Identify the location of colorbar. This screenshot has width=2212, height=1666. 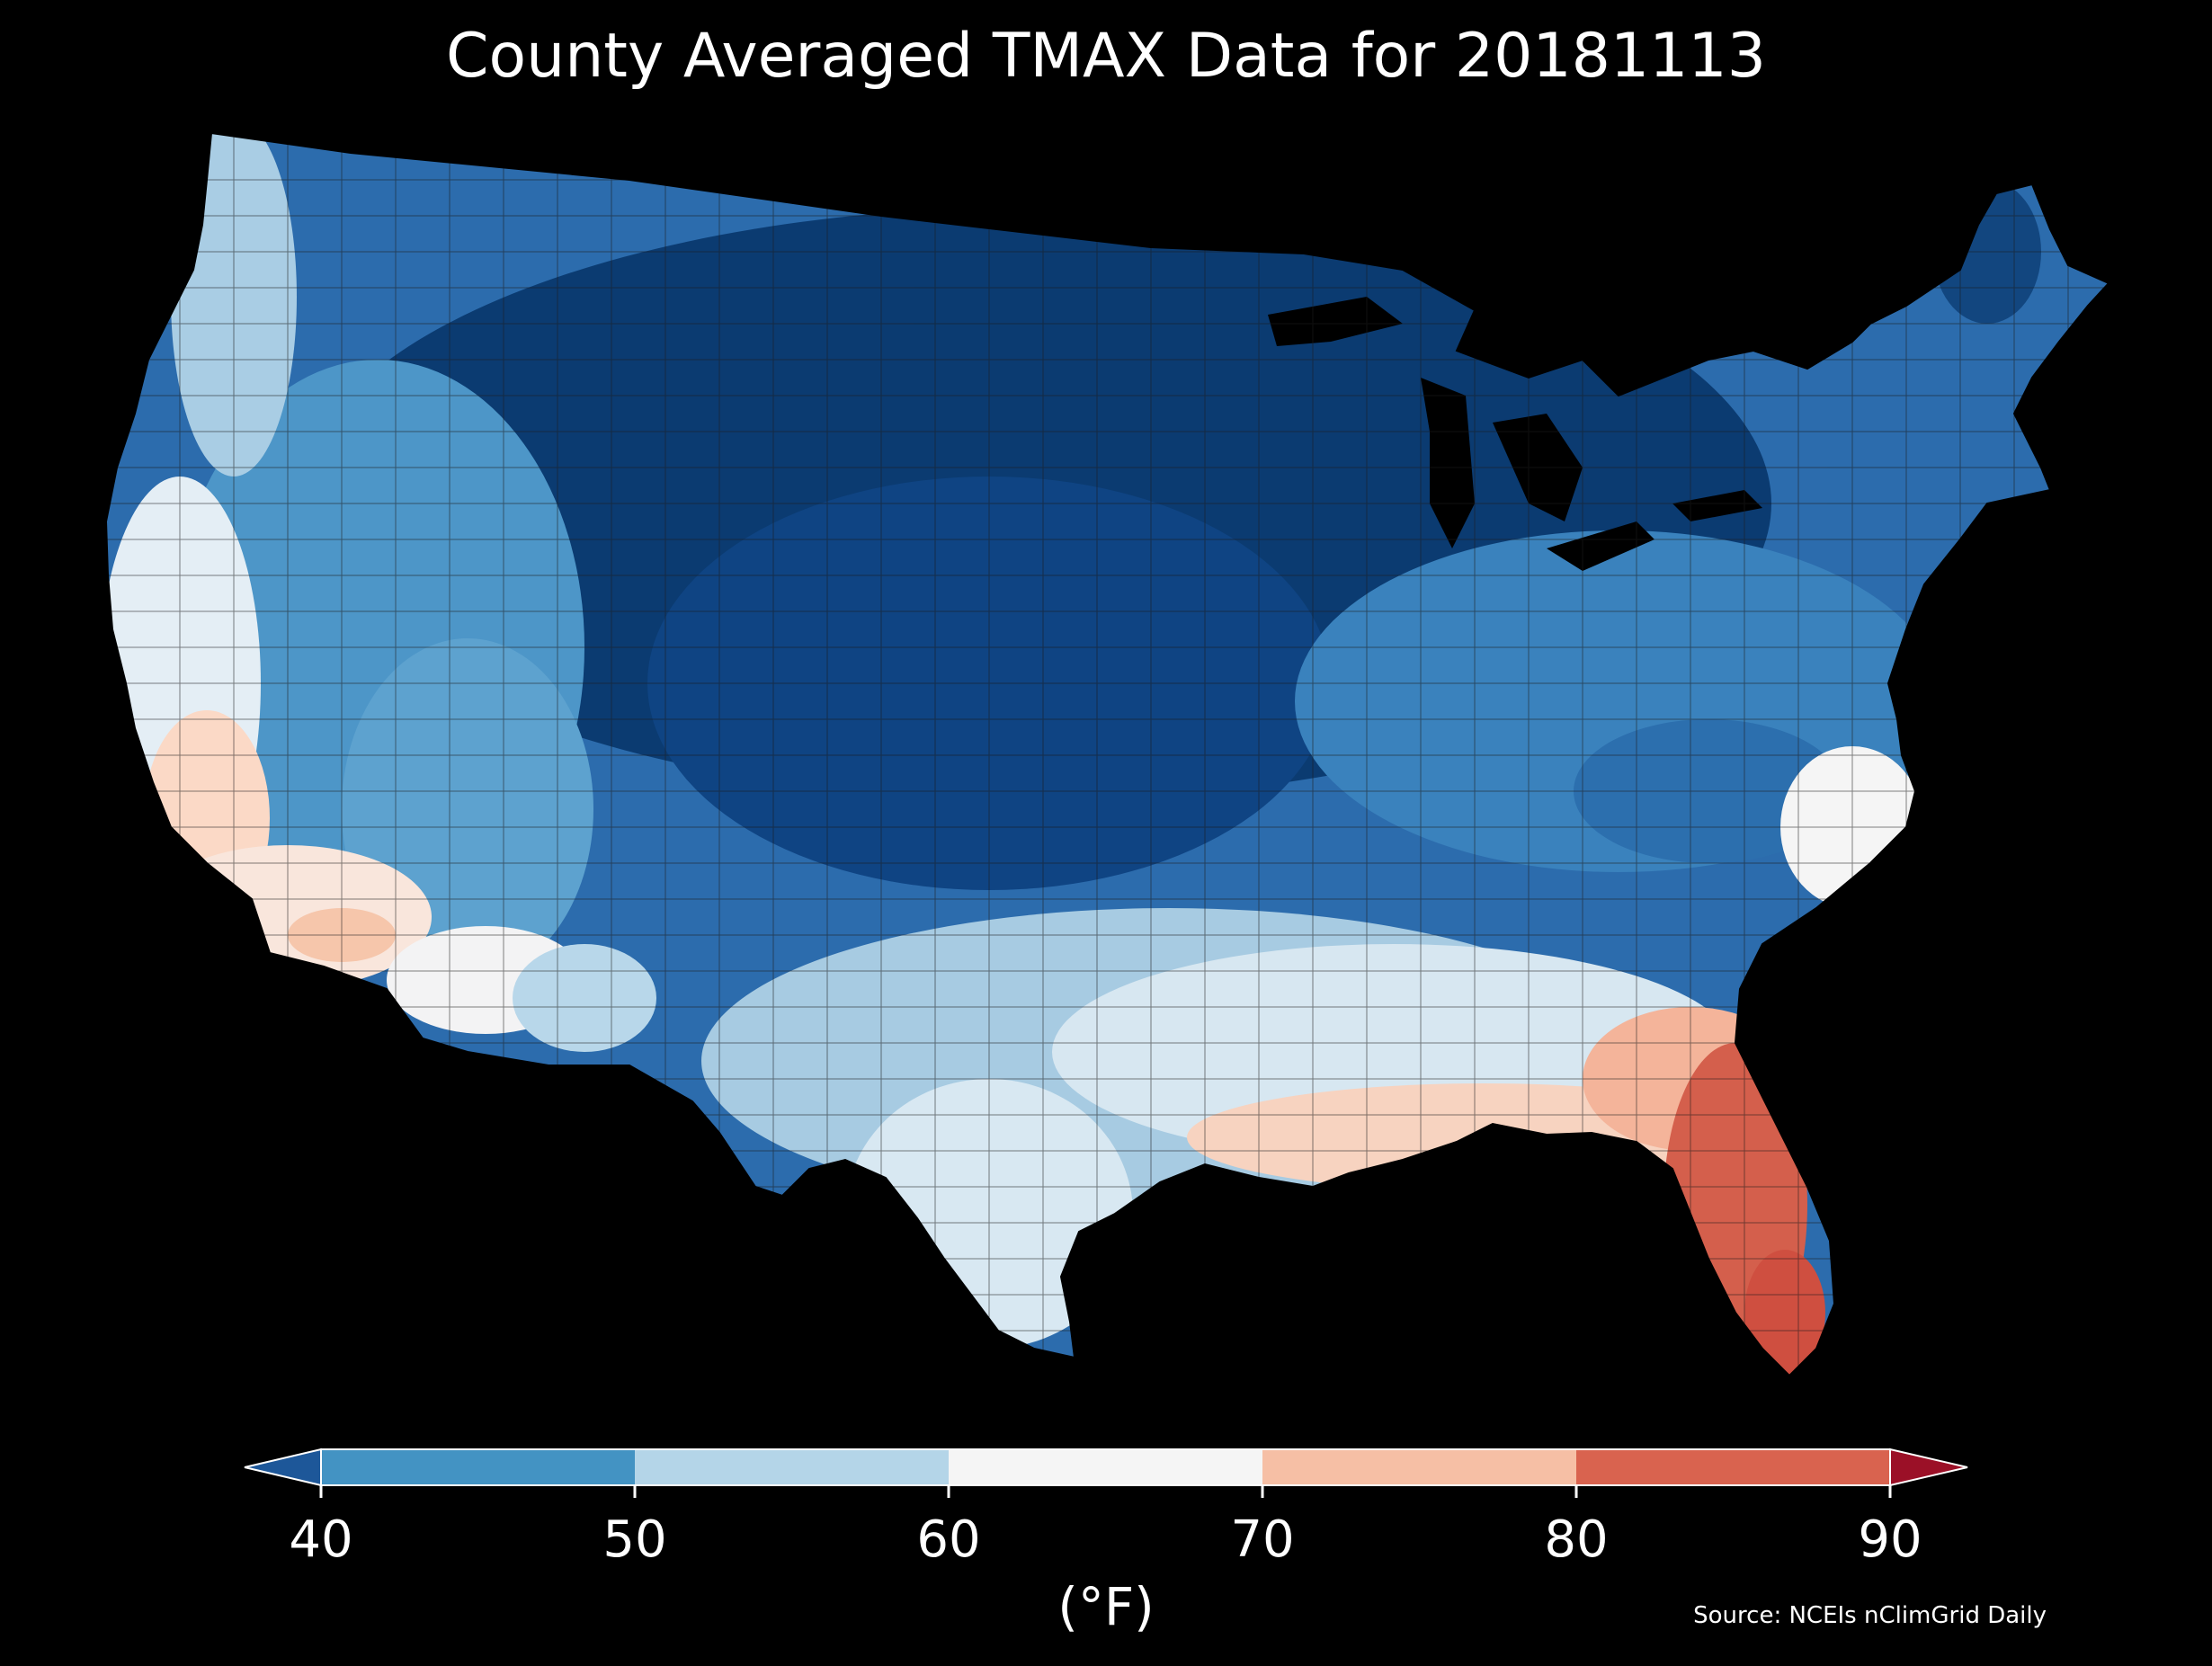
(1106, 1473).